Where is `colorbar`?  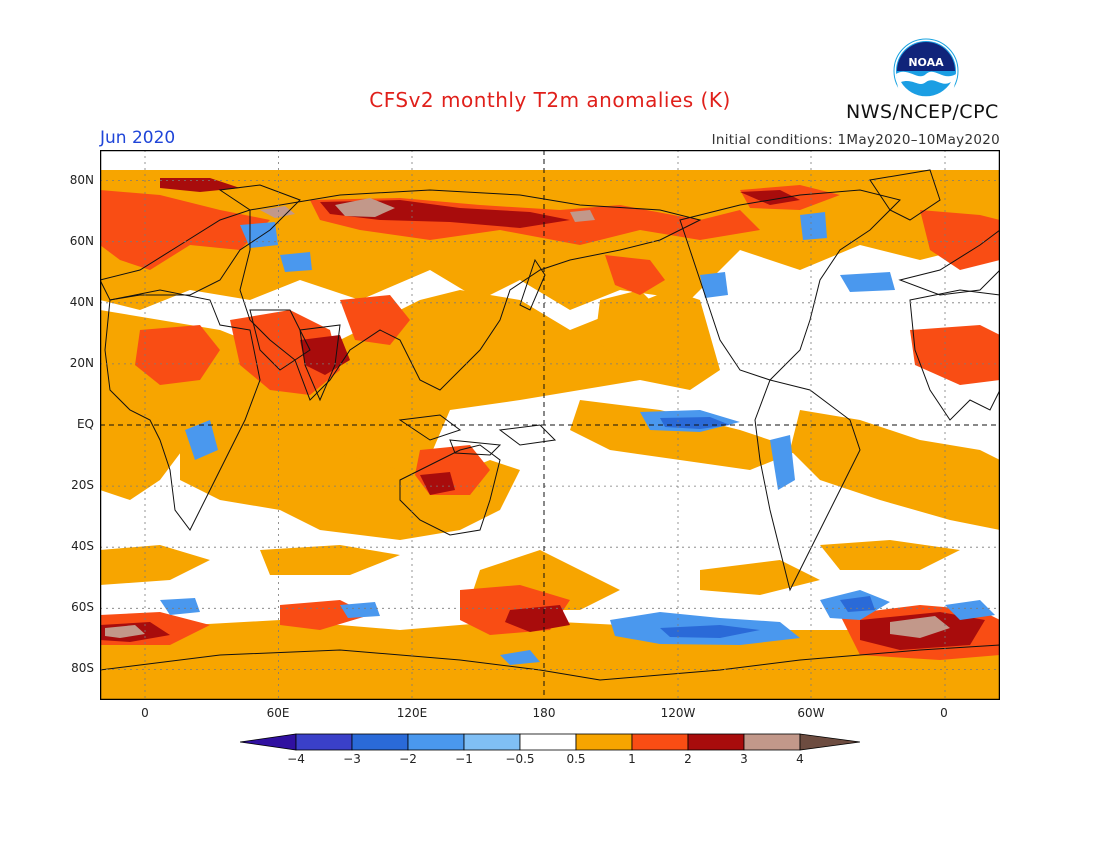 colorbar is located at coordinates (550, 742).